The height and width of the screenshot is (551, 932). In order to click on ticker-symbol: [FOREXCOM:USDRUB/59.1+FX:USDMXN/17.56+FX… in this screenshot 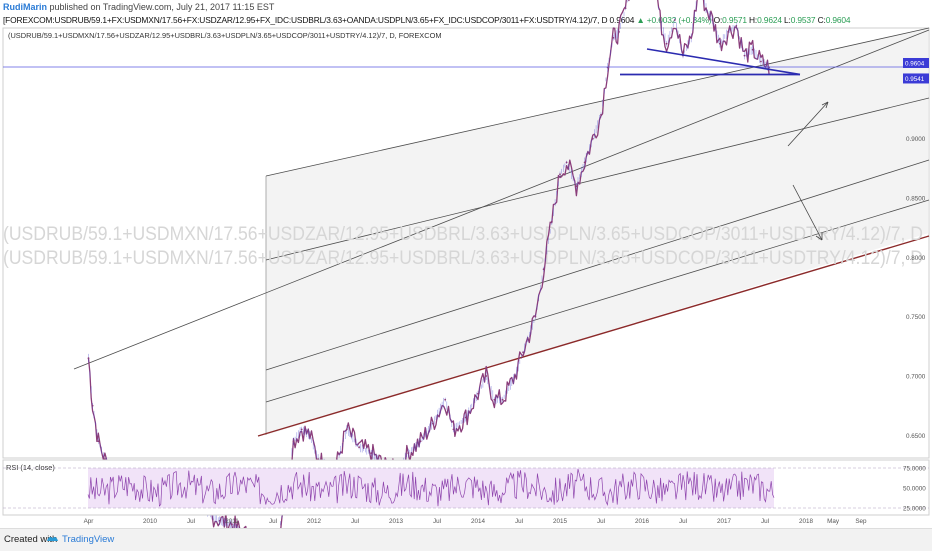, I will do `click(305, 20)`.